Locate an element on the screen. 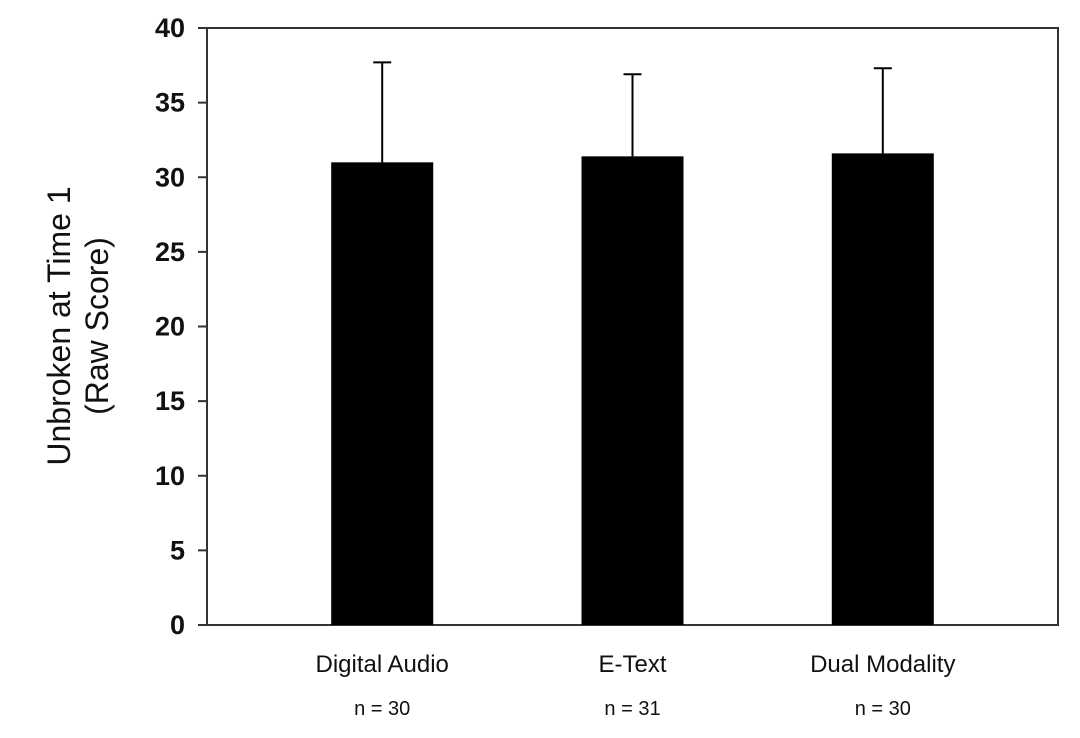  y-tick-label: 35 is located at coordinates (170, 103).